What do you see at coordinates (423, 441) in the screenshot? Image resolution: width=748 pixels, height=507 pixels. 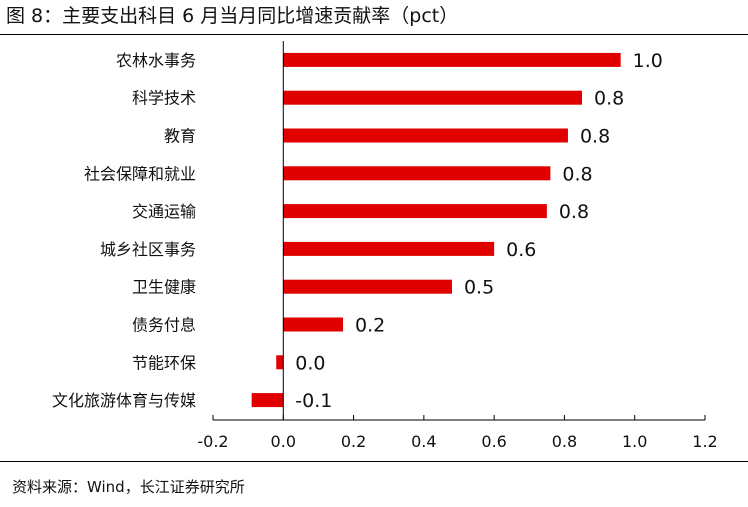 I see `x-tick-label: 0.4` at bounding box center [423, 441].